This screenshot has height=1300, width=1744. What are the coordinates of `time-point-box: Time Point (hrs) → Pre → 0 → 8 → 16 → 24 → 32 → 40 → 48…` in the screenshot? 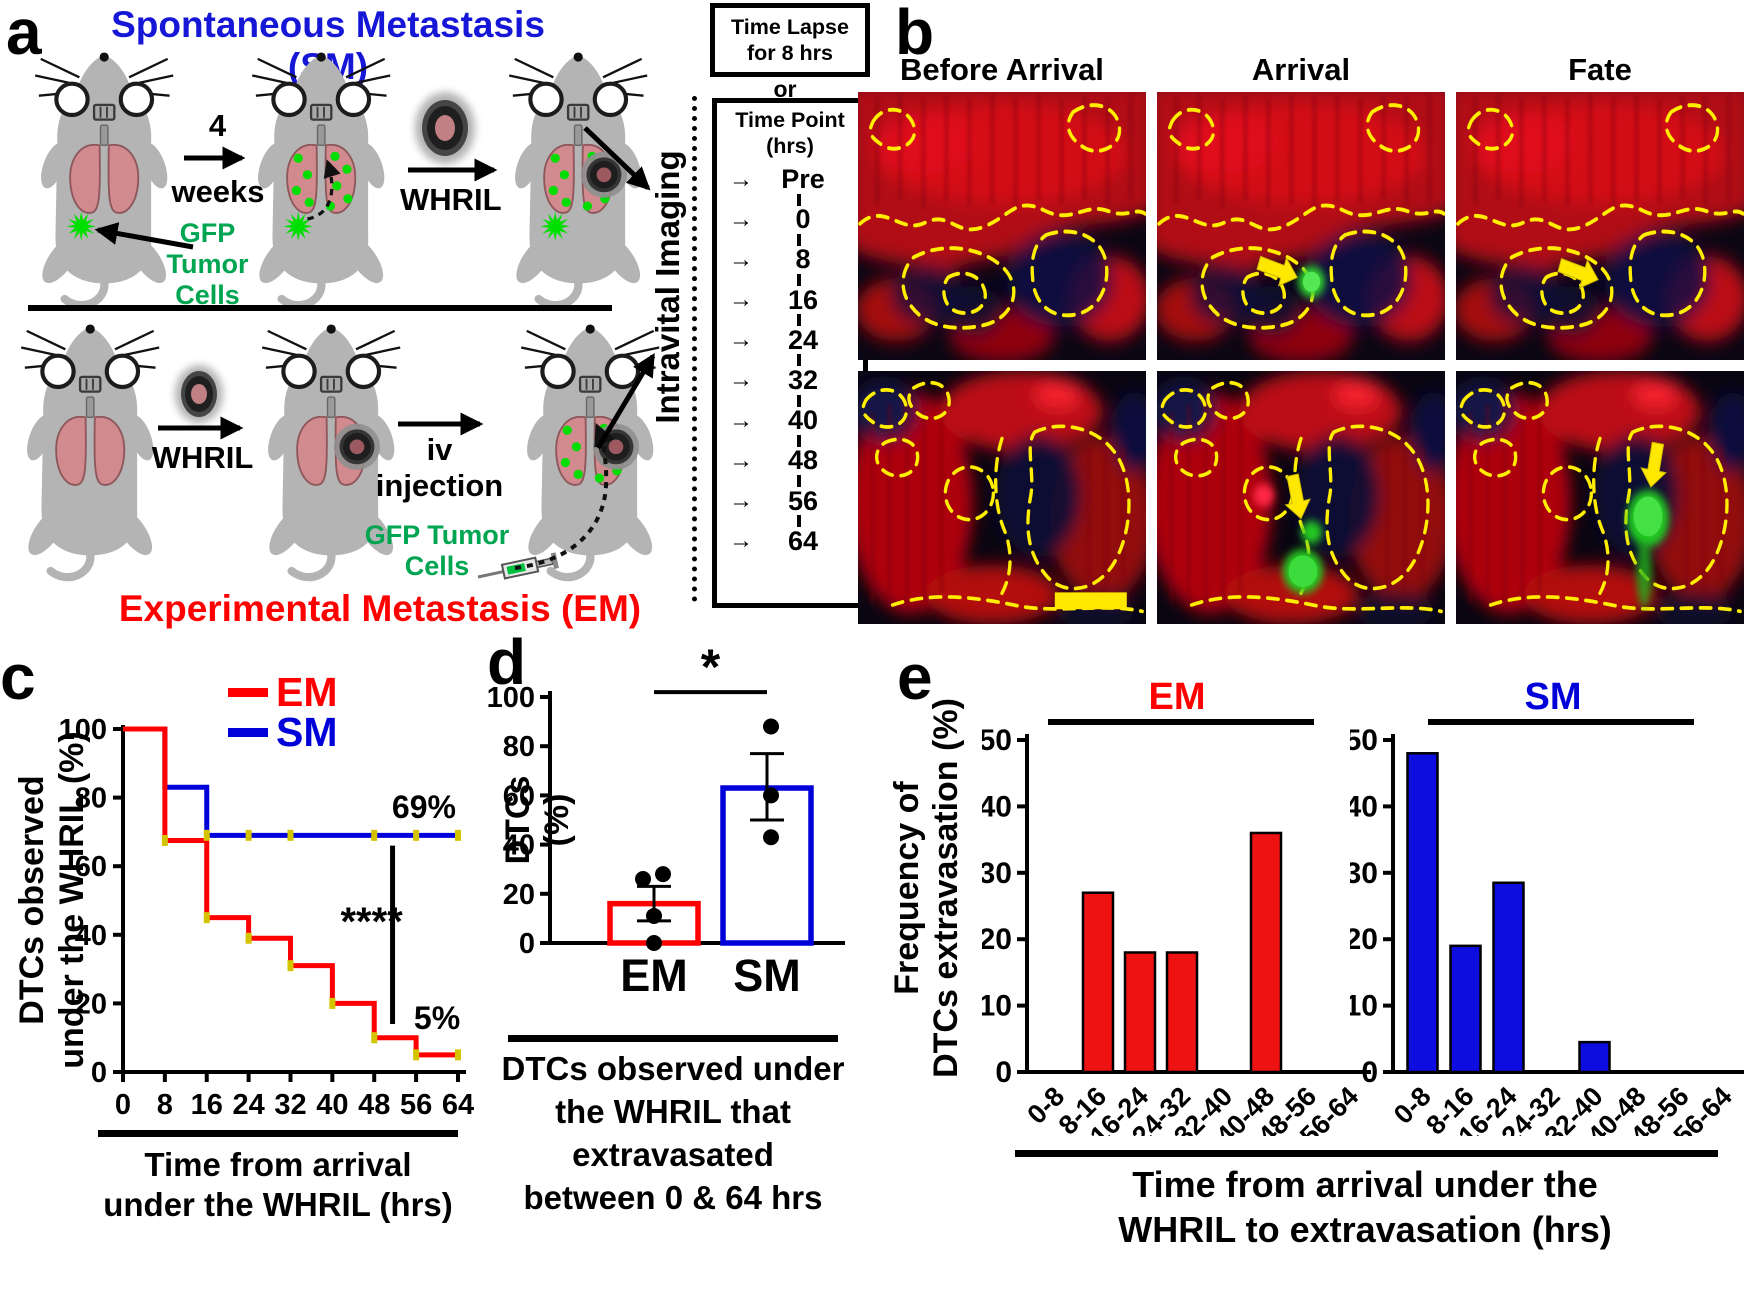 It's located at (790, 353).